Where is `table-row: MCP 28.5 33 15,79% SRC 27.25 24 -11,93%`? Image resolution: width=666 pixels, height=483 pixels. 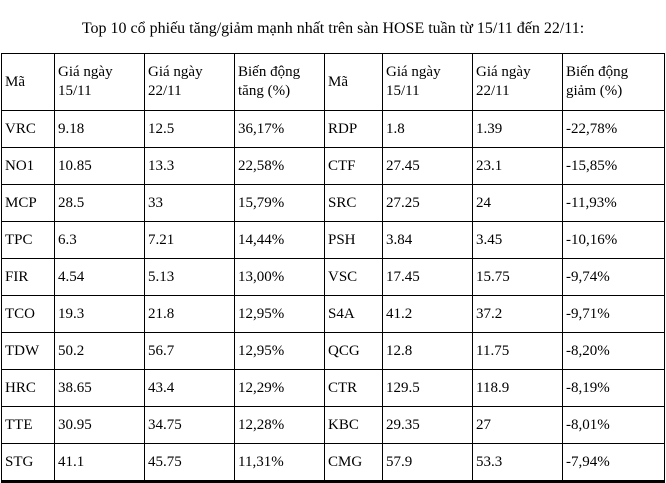
table-row: MCP 28.5 33 15,79% SRC 27.25 24 -11,93% is located at coordinates (333, 203).